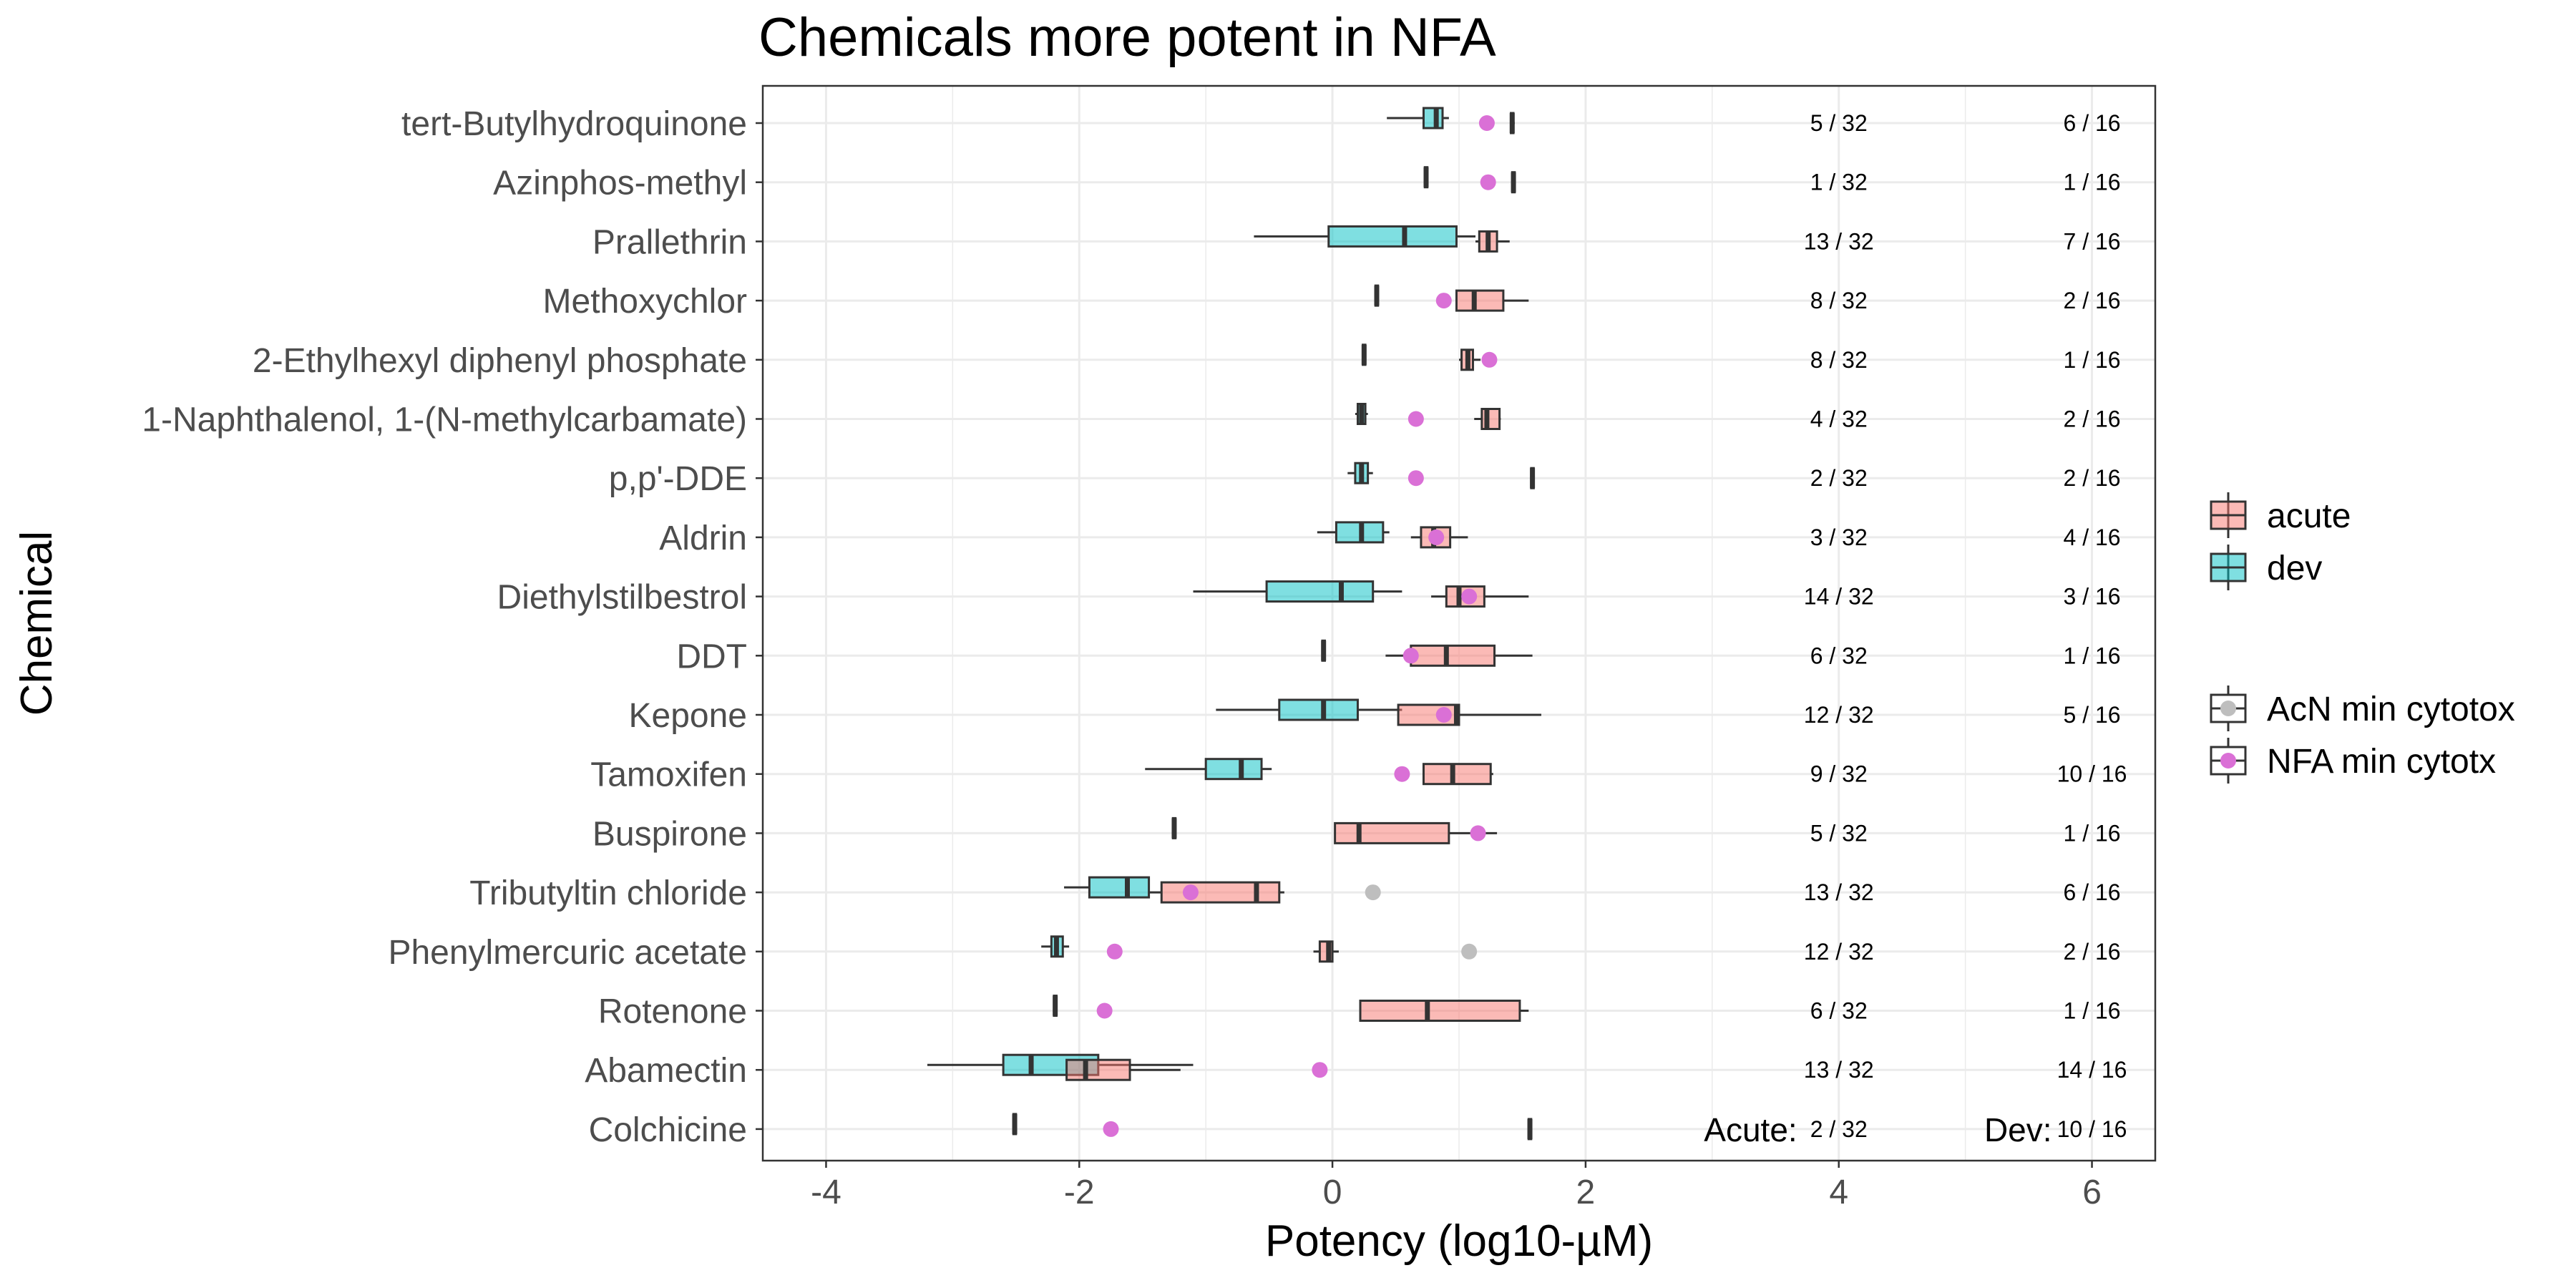  What do you see at coordinates (2018, 1129) in the screenshot?
I see `dev-annotation: Dev:` at bounding box center [2018, 1129].